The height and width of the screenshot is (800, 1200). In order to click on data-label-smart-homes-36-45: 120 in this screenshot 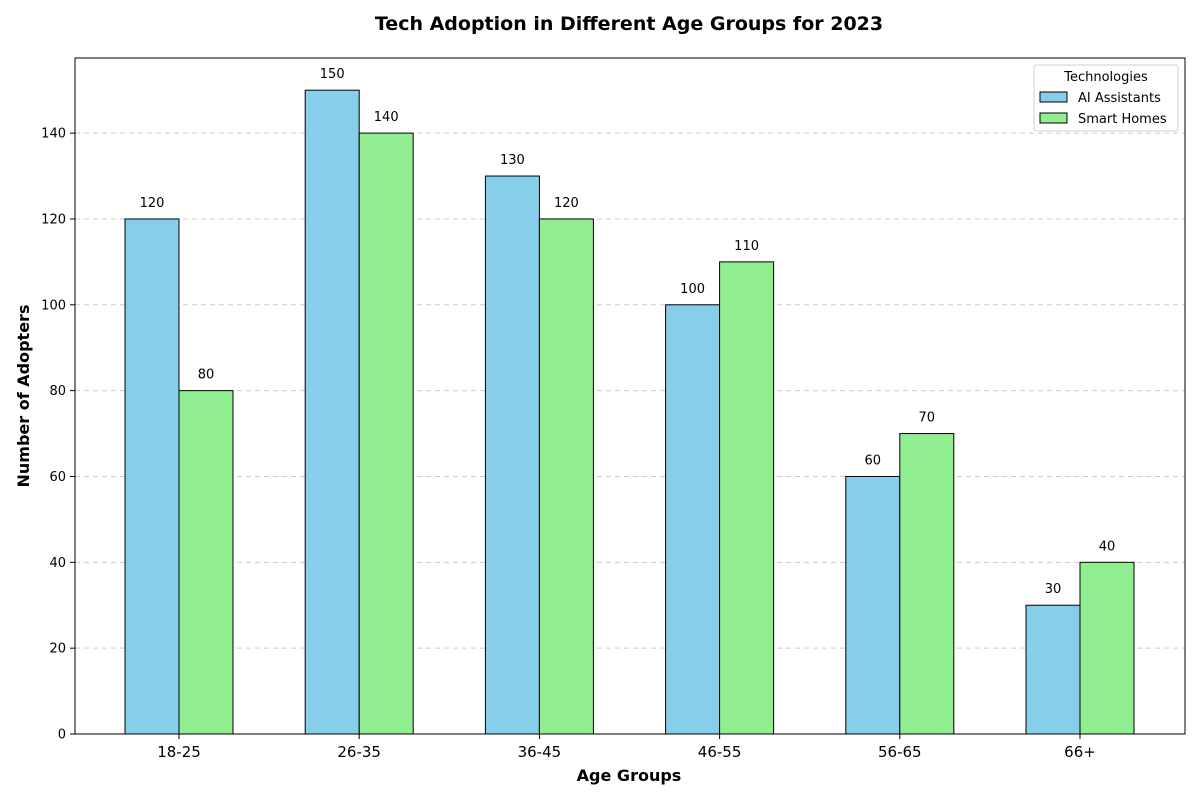, I will do `click(566, 203)`.